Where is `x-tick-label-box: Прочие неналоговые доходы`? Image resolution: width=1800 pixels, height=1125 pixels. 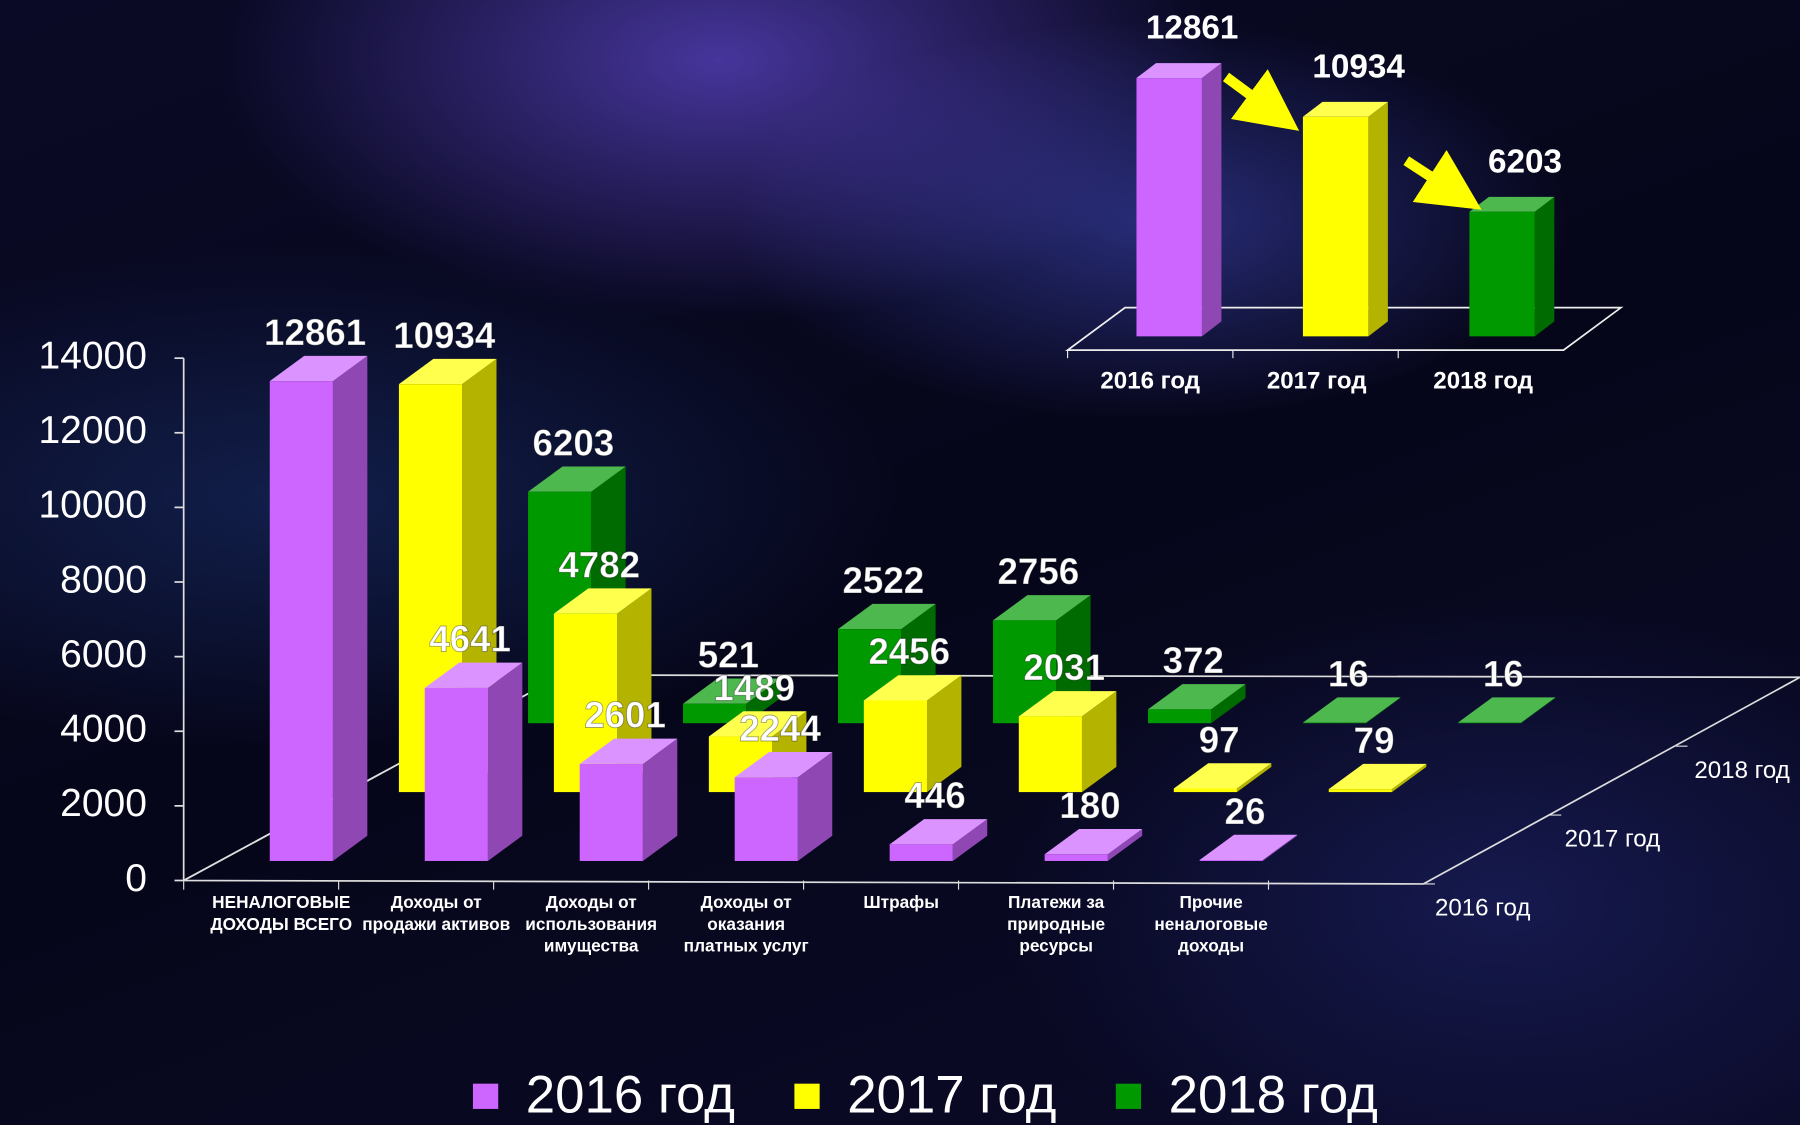 x-tick-label-box: Прочие неналоговые доходы is located at coordinates (1211, 925).